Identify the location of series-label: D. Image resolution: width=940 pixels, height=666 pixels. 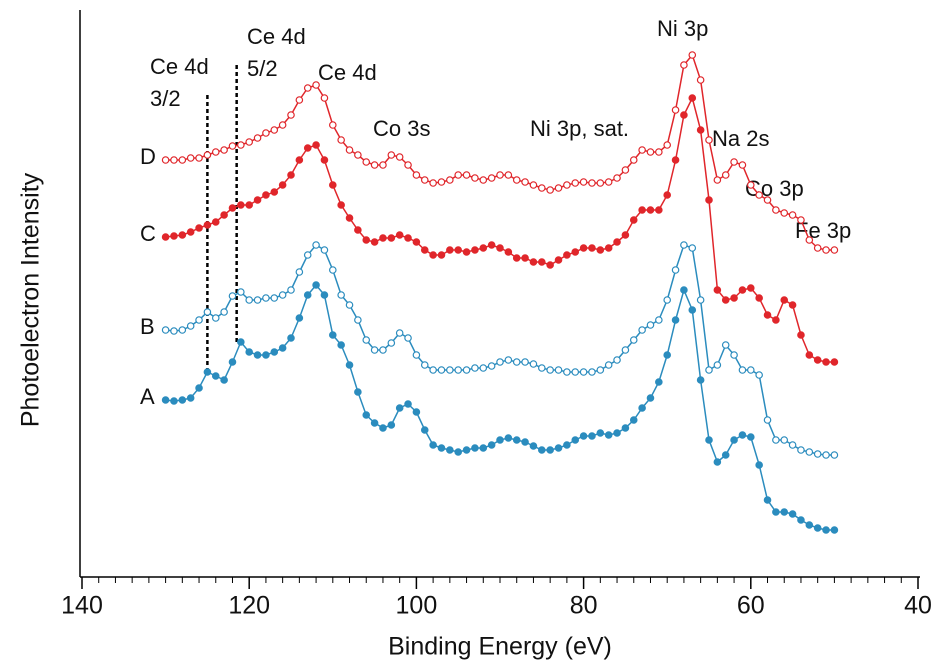
(148, 156).